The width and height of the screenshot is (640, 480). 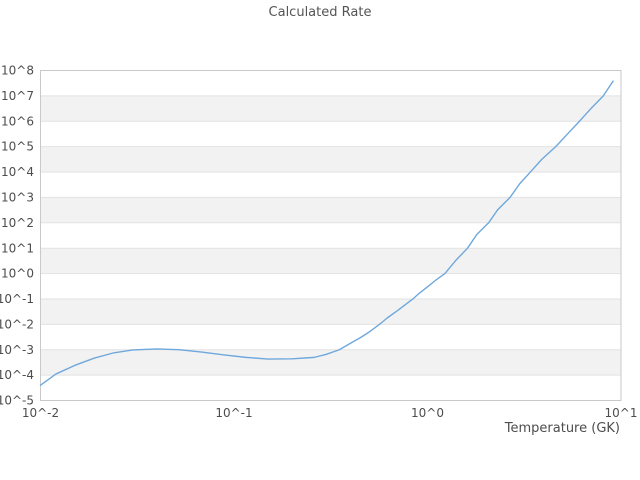 I want to click on y-tick-label: 10^0, so click(x=17, y=274).